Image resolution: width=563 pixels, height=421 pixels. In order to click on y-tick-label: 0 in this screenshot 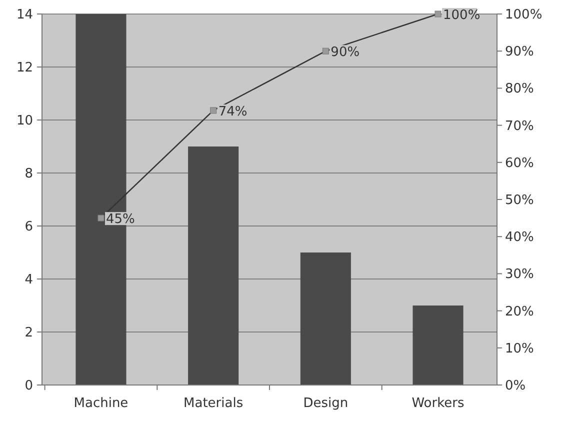, I will do `click(28, 386)`.